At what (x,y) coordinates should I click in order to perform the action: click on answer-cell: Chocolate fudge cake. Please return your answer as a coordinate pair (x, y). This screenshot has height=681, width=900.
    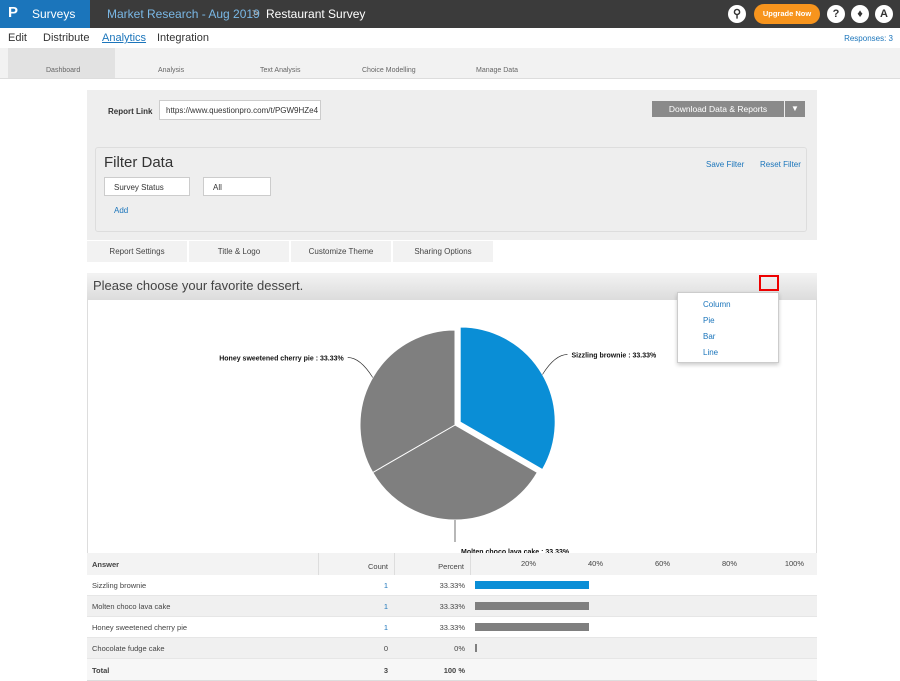
    Looking at the image, I should click on (128, 648).